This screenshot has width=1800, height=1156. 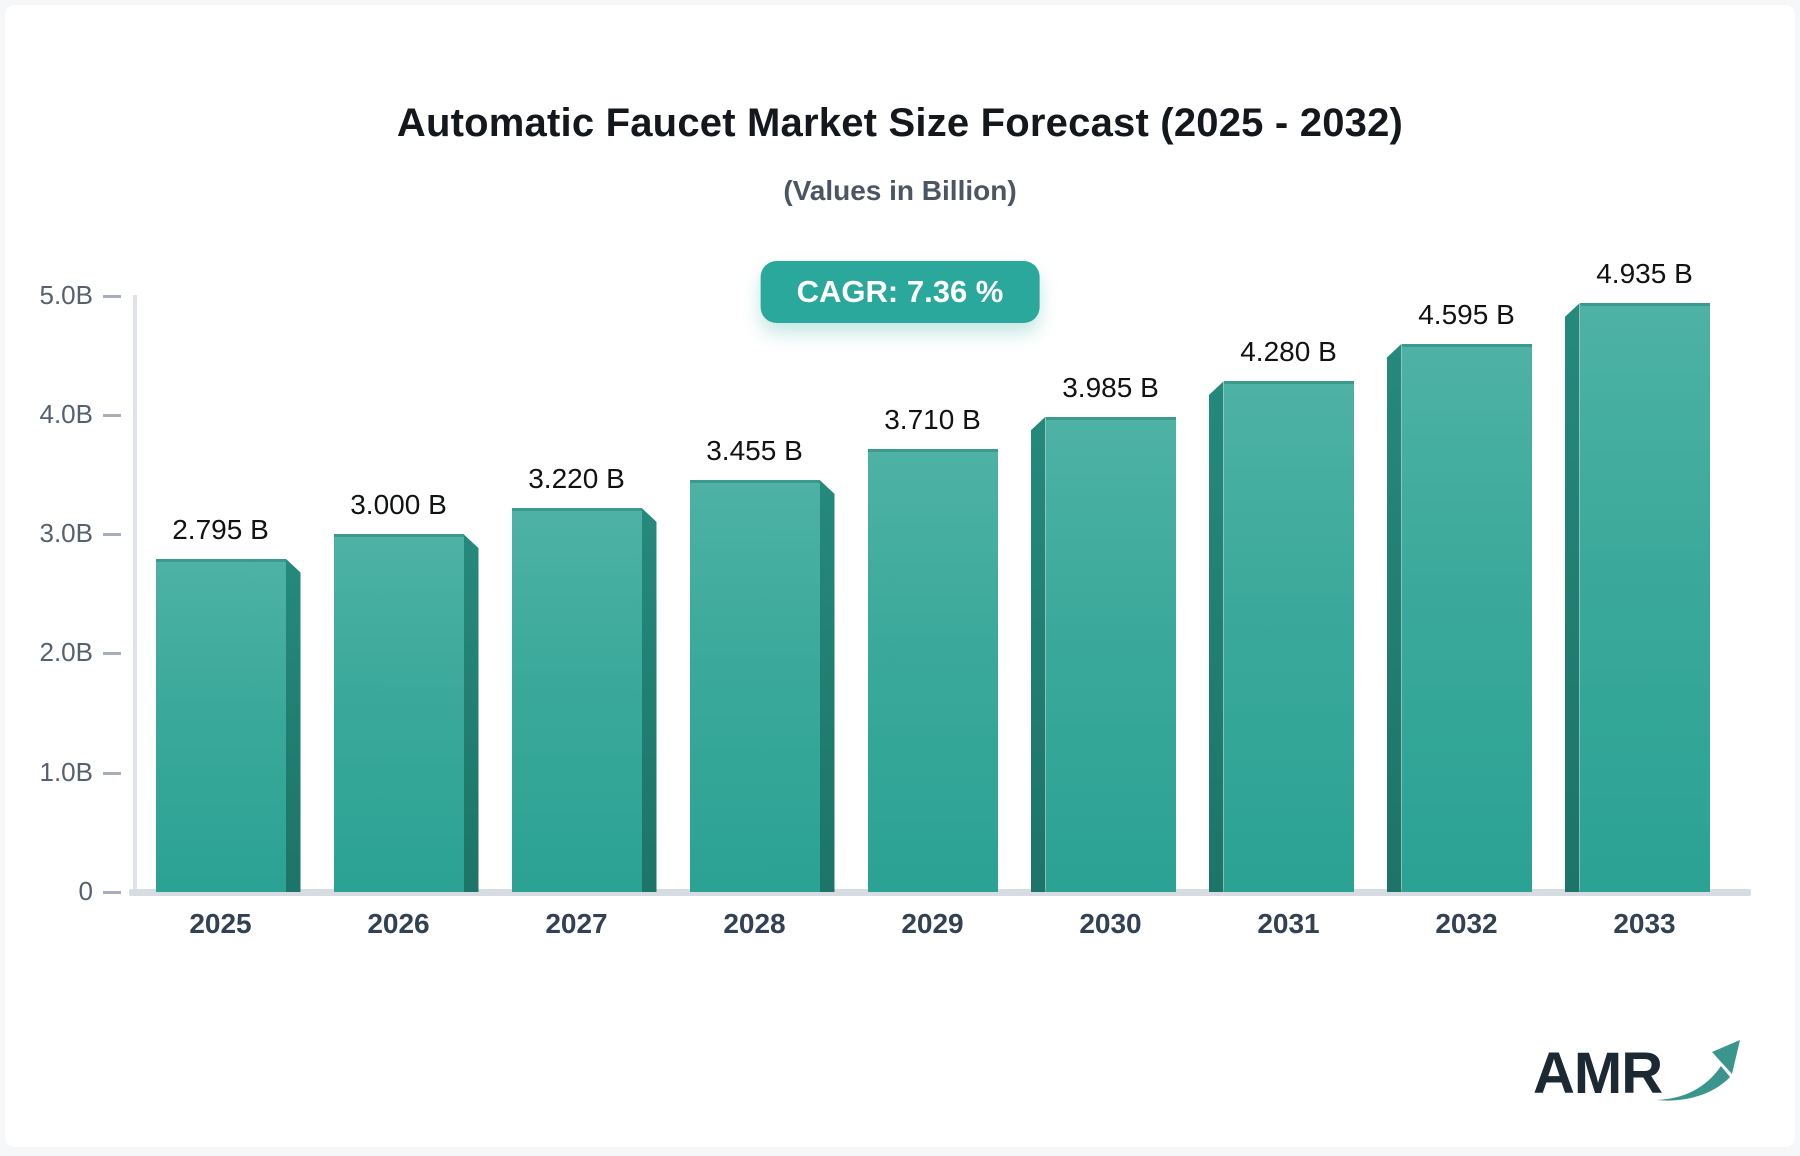 What do you see at coordinates (576, 478) in the screenshot?
I see `bar-value-label-2027: 3.220 B` at bounding box center [576, 478].